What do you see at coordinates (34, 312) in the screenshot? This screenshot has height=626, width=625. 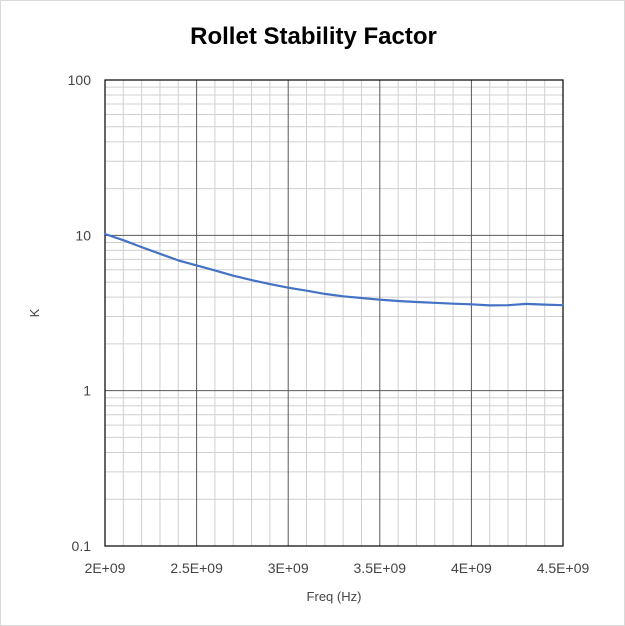 I see `y-axis-label: K` at bounding box center [34, 312].